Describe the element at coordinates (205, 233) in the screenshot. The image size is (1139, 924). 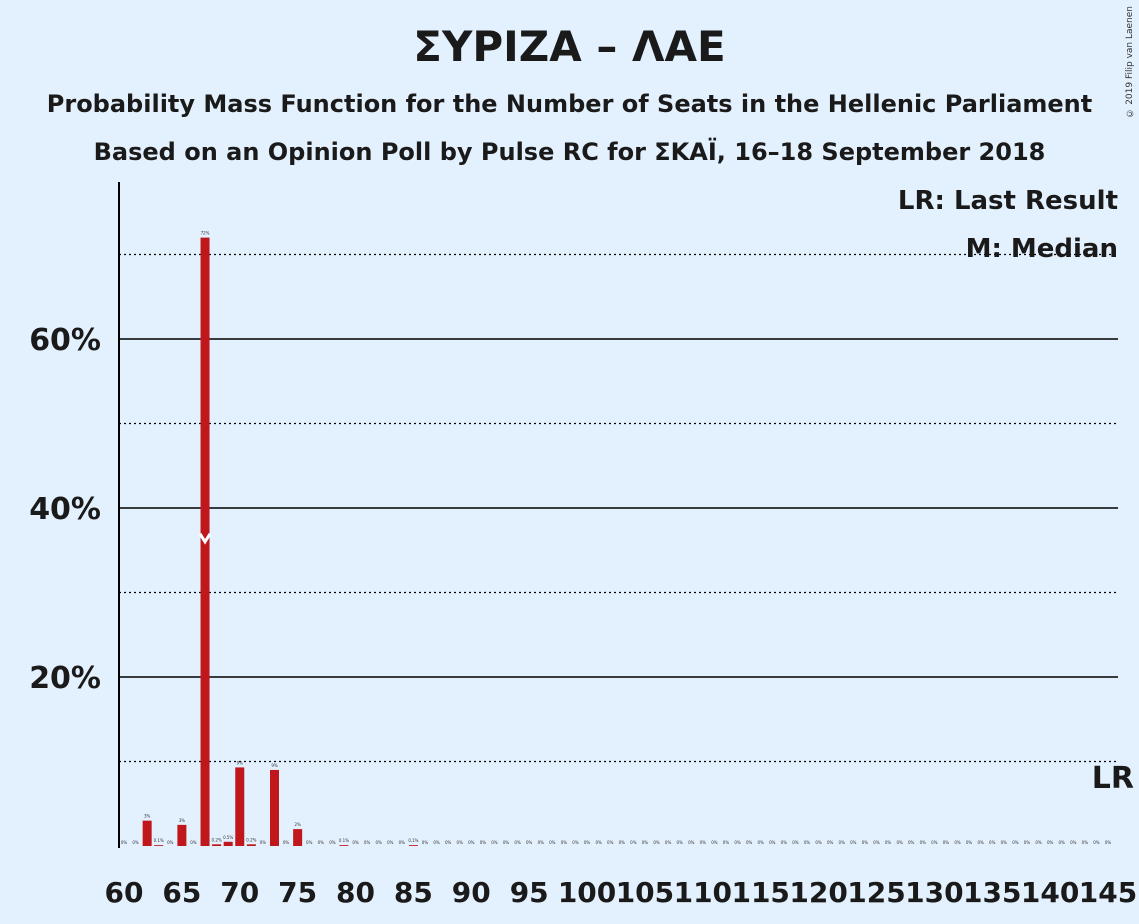
I see `value-label-67: 72%` at that location.